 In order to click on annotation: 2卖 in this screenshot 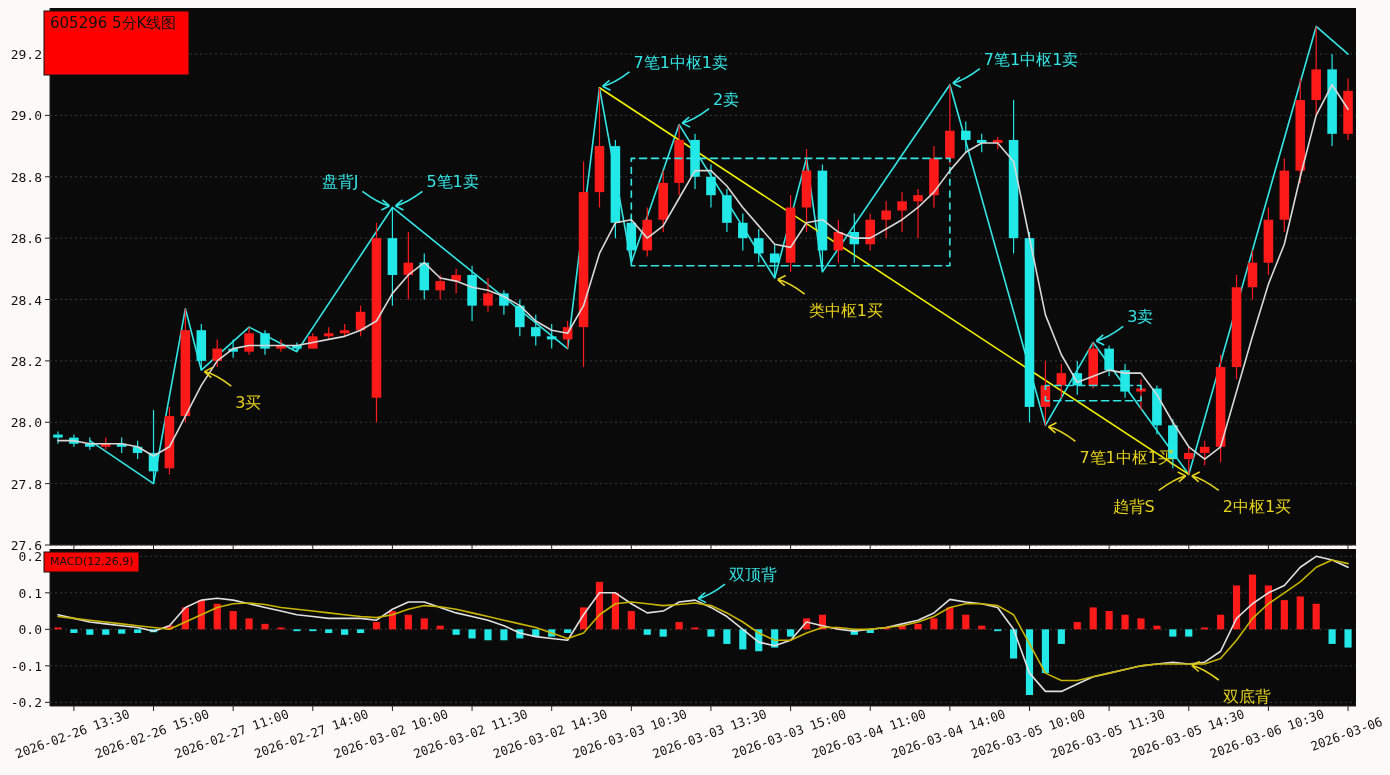, I will do `click(726, 99)`.